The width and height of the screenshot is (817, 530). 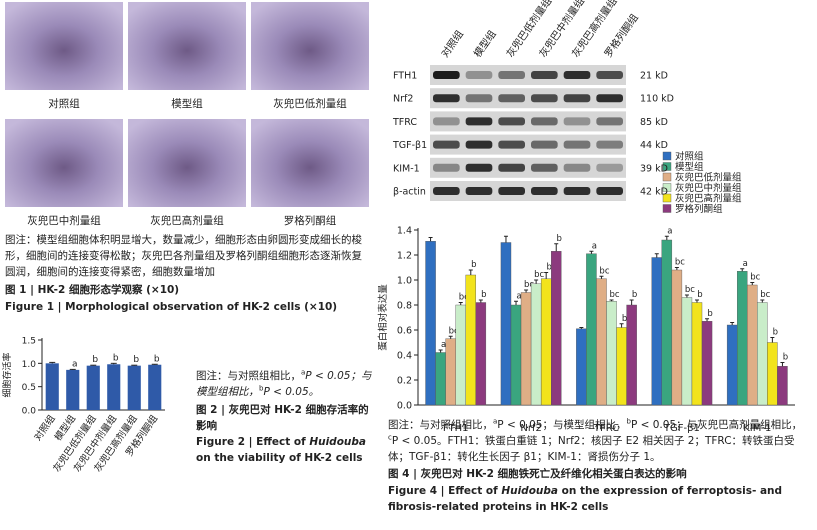 What do you see at coordinates (485, 44) in the screenshot?
I see `lane-label: 模型组` at bounding box center [485, 44].